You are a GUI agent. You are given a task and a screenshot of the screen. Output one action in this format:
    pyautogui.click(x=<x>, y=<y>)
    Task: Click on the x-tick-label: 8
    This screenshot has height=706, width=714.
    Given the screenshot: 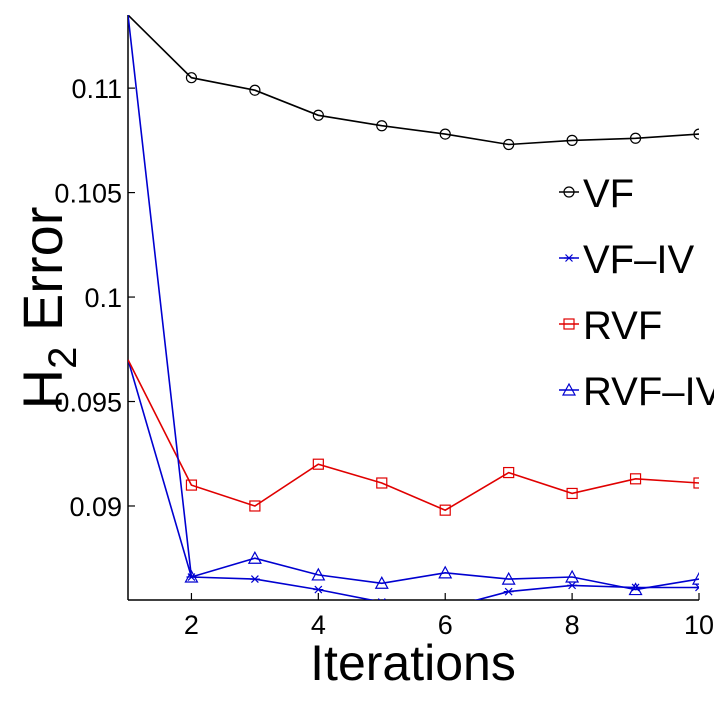 What is the action you would take?
    pyautogui.click(x=572, y=625)
    